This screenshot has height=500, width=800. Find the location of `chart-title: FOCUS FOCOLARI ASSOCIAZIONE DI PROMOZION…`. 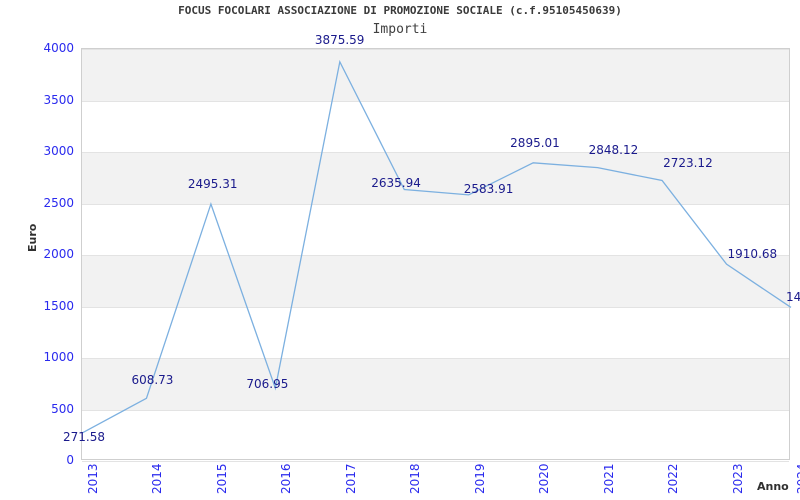

chart-title: FOCUS FOCOLARI ASSOCIAZIONE DI PROMOZION… is located at coordinates (400, 10).